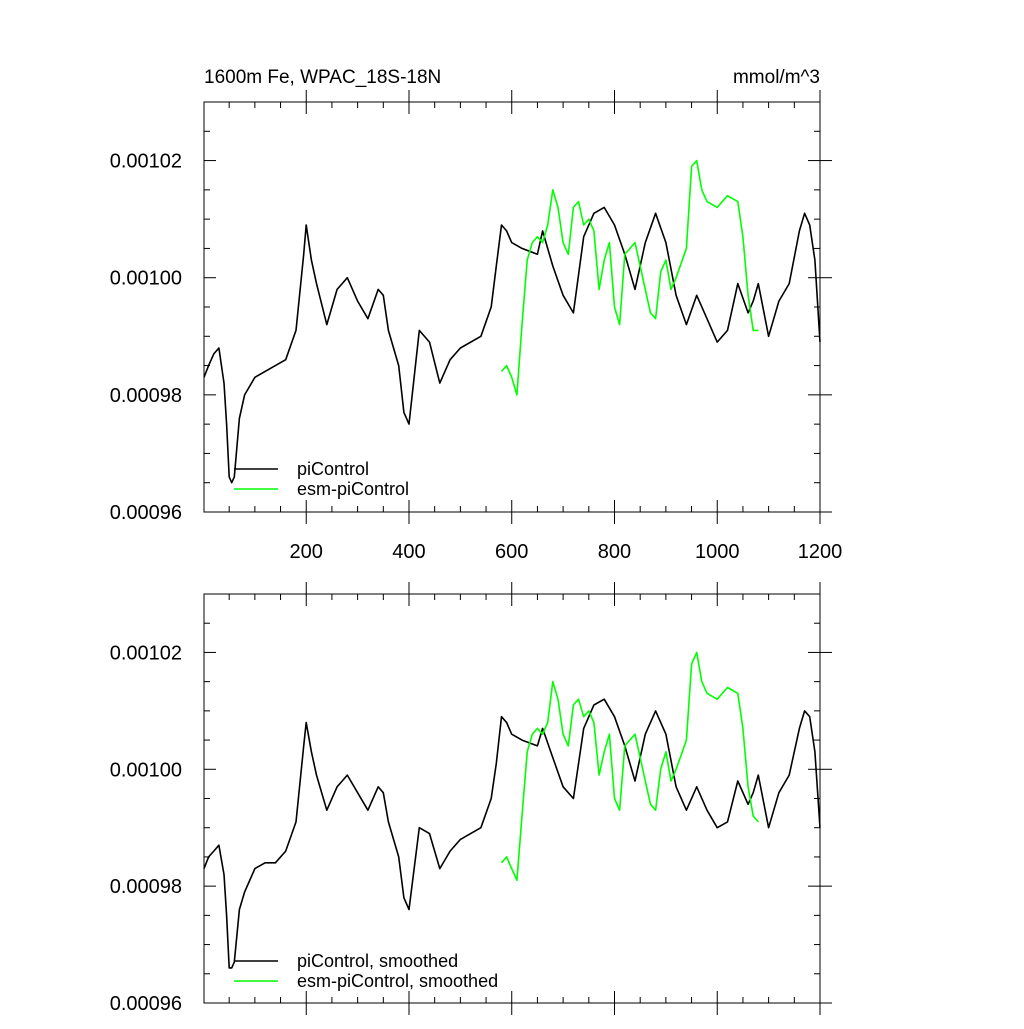 The width and height of the screenshot is (1024, 1029). Describe the element at coordinates (146, 162) in the screenshot. I see `top-y-tick-label: 0.00102` at that location.